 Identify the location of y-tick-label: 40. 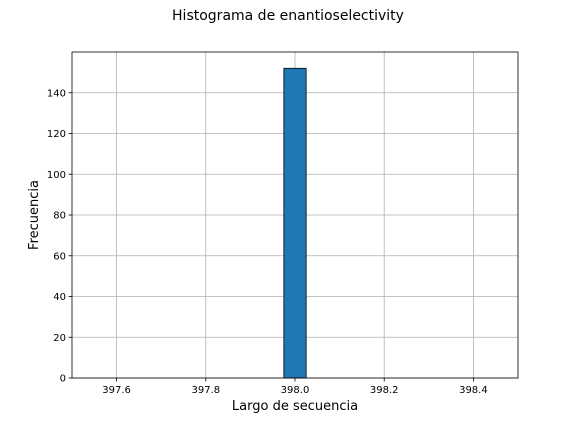
(59, 297).